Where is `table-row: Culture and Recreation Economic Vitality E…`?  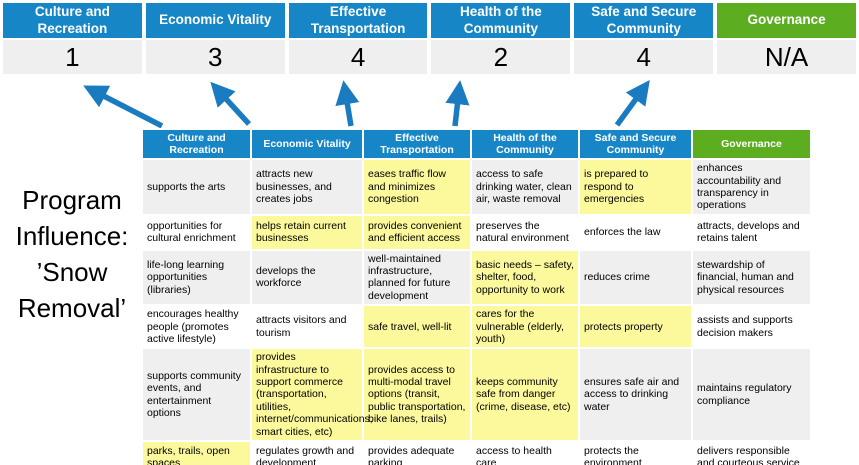
table-row: Culture and Recreation Economic Vitality E… is located at coordinates (476, 144).